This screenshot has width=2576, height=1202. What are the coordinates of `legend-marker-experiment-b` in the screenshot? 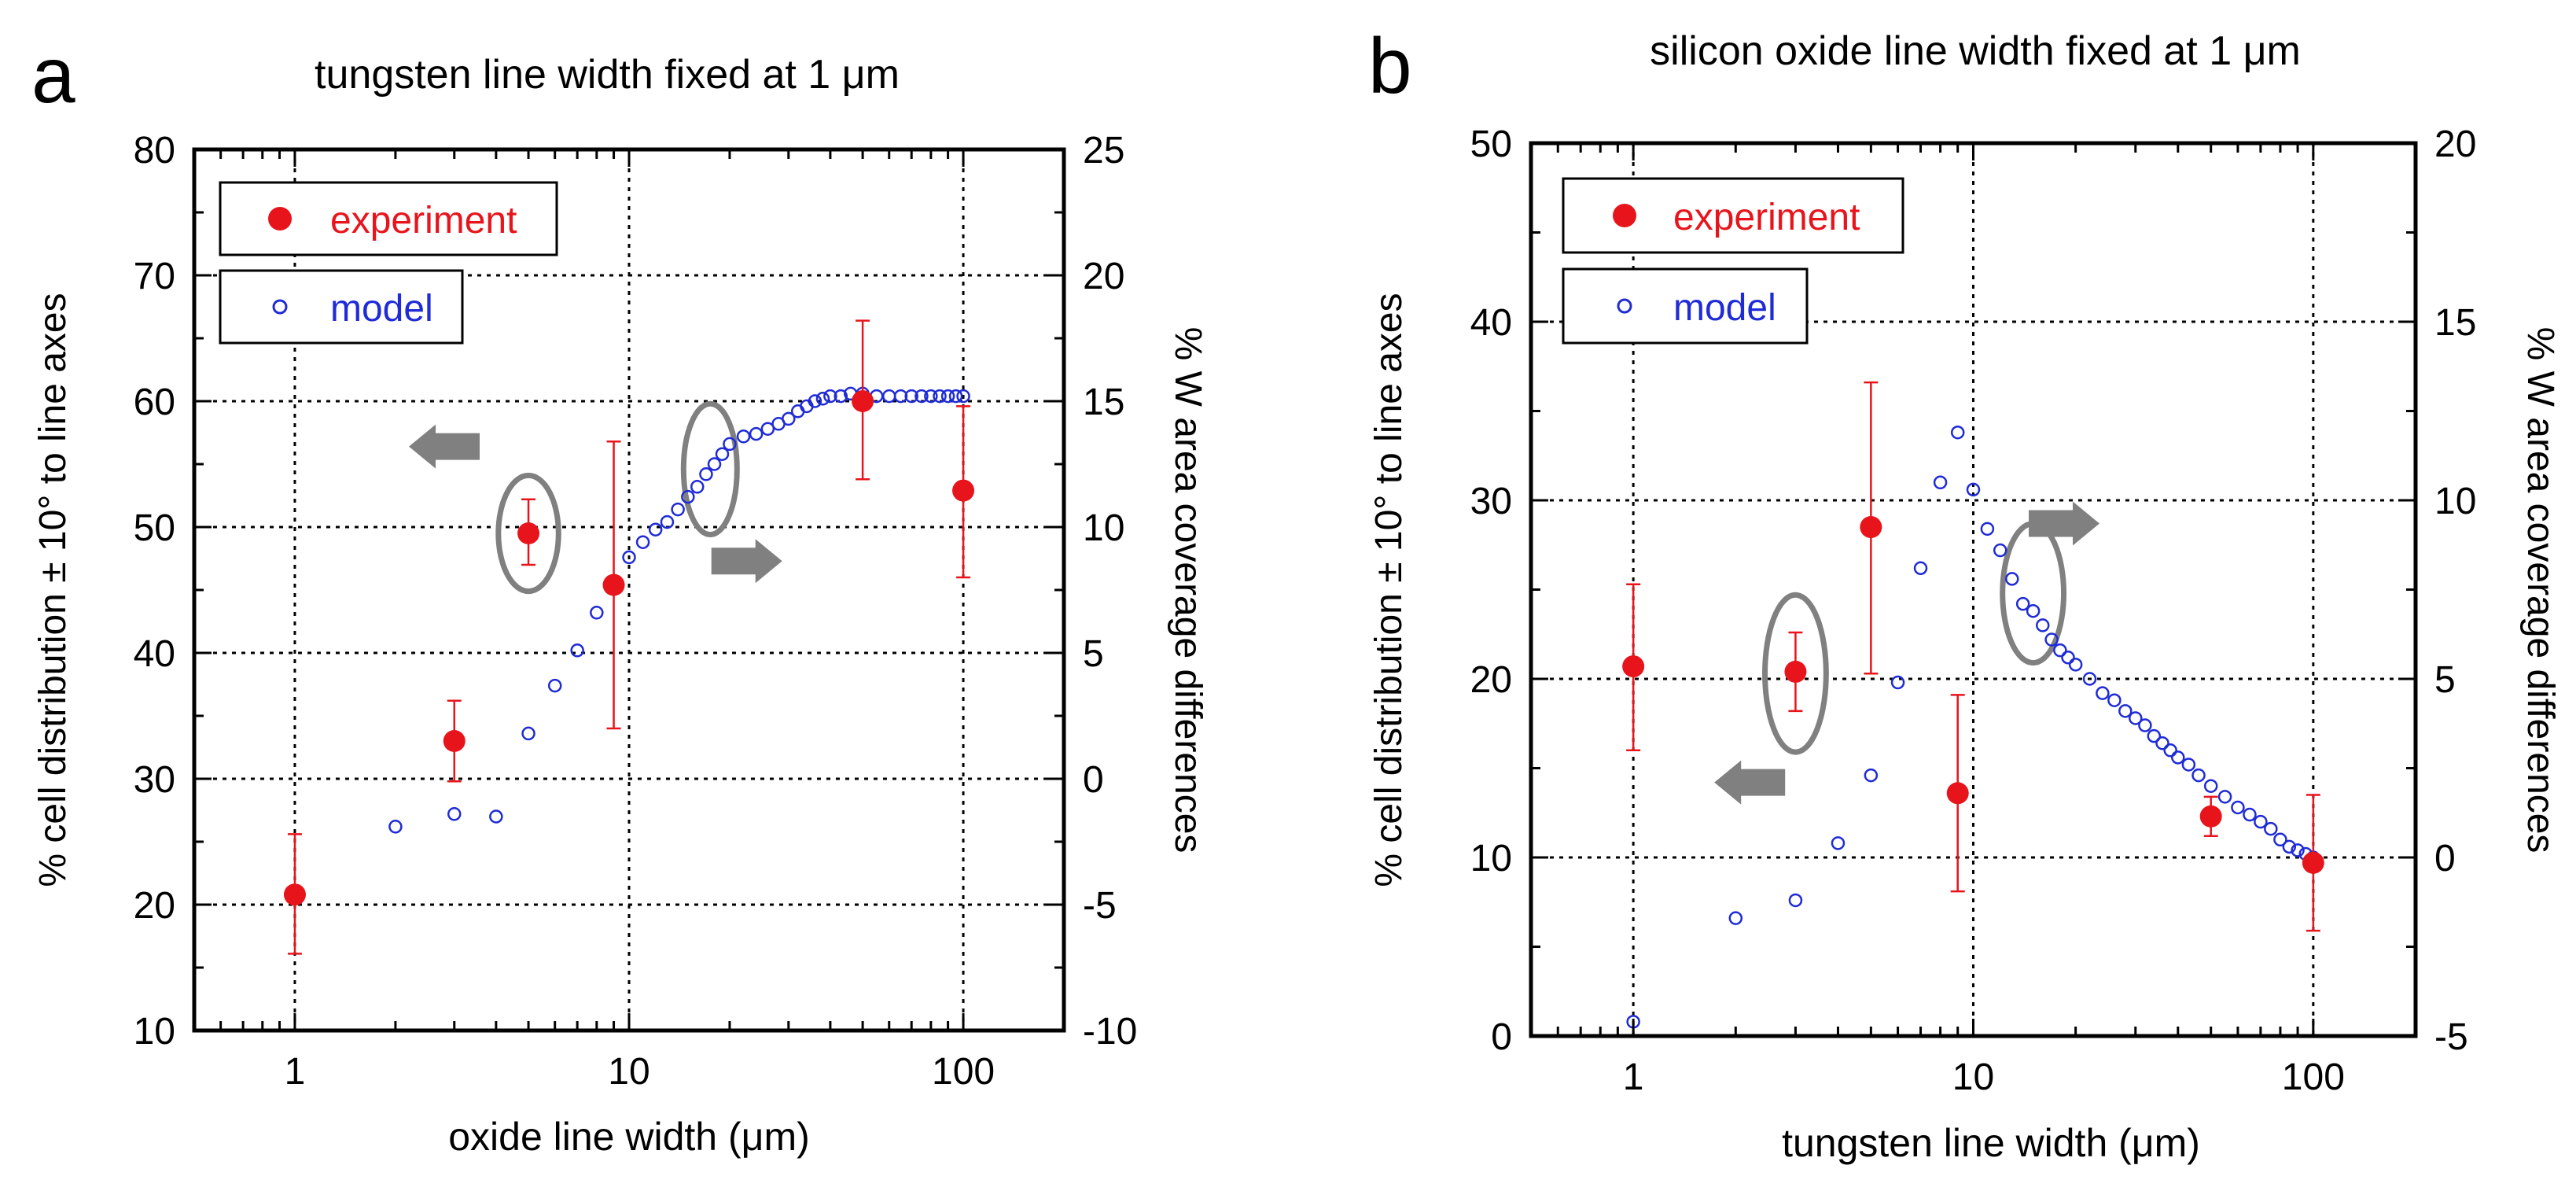 It's located at (1624, 215).